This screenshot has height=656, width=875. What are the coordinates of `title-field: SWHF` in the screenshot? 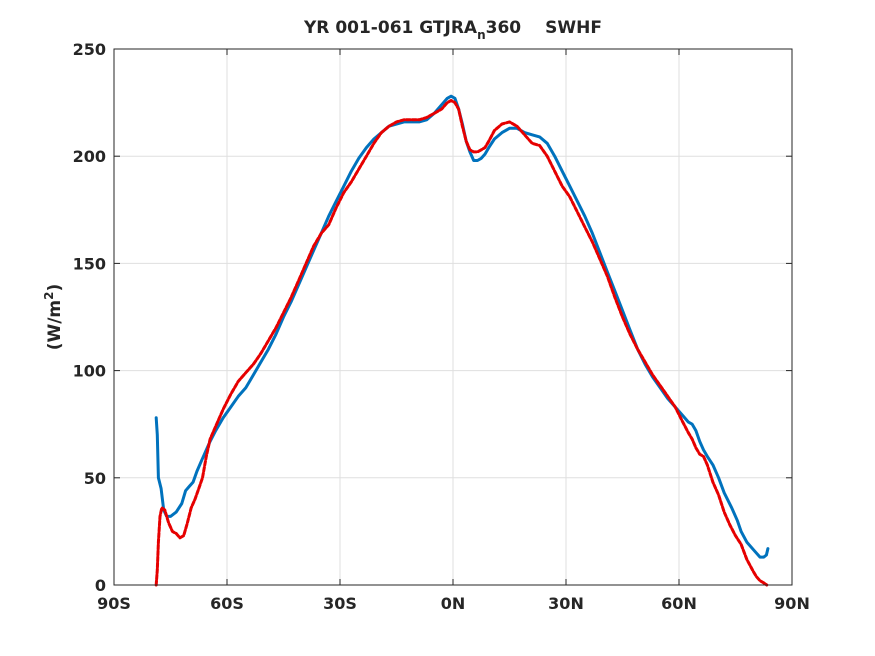 It's located at (573, 28).